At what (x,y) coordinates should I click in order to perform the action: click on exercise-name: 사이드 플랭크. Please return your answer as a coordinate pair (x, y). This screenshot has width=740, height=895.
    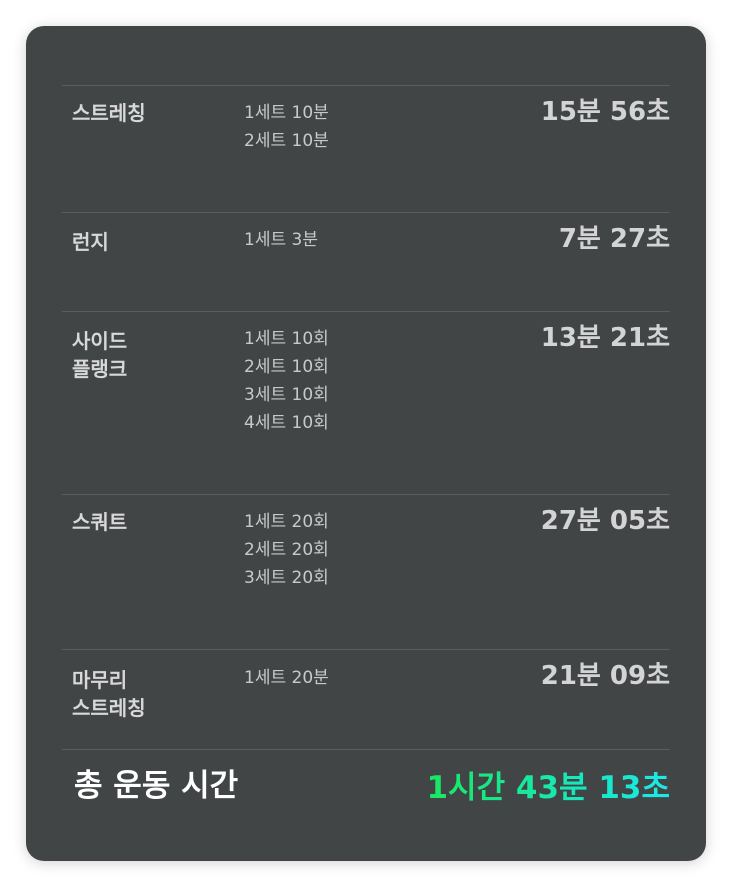
    Looking at the image, I should click on (142, 355).